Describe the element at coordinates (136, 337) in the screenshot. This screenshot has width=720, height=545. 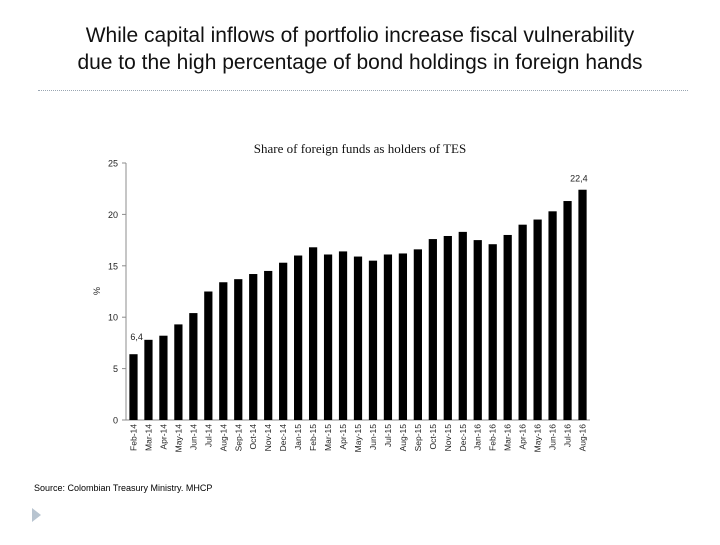
I see `data-label: 6,4` at that location.